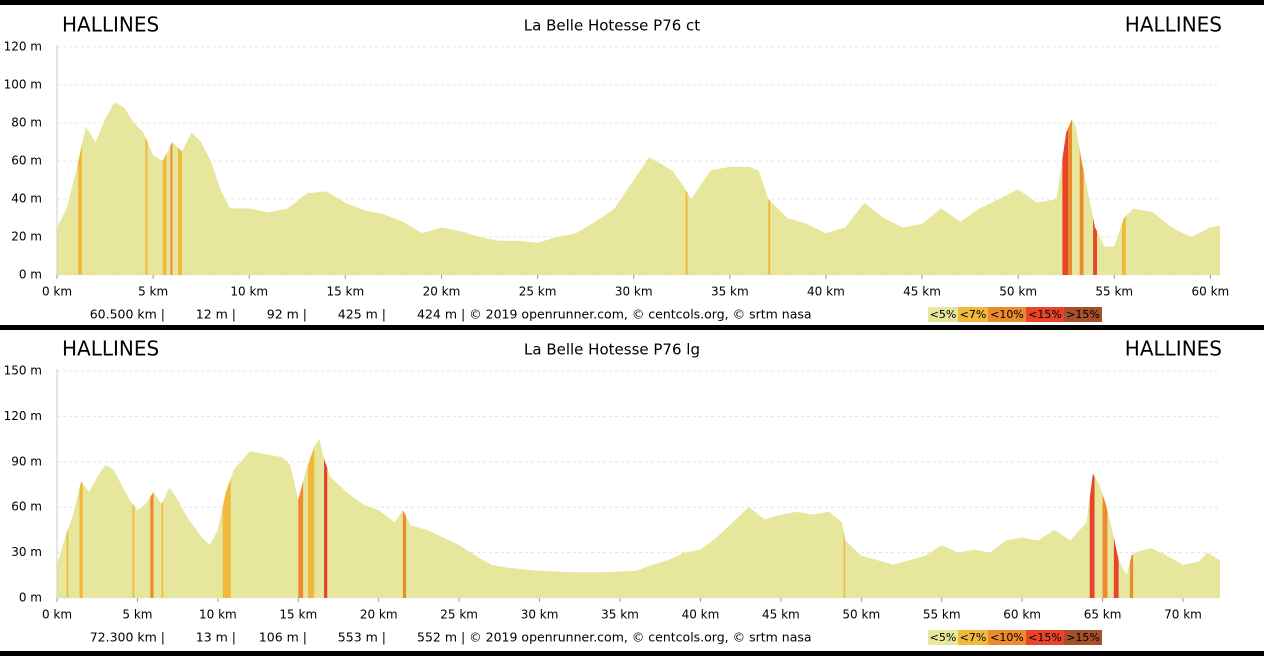  Describe the element at coordinates (632, 2) in the screenshot. I see `top-bar` at that location.